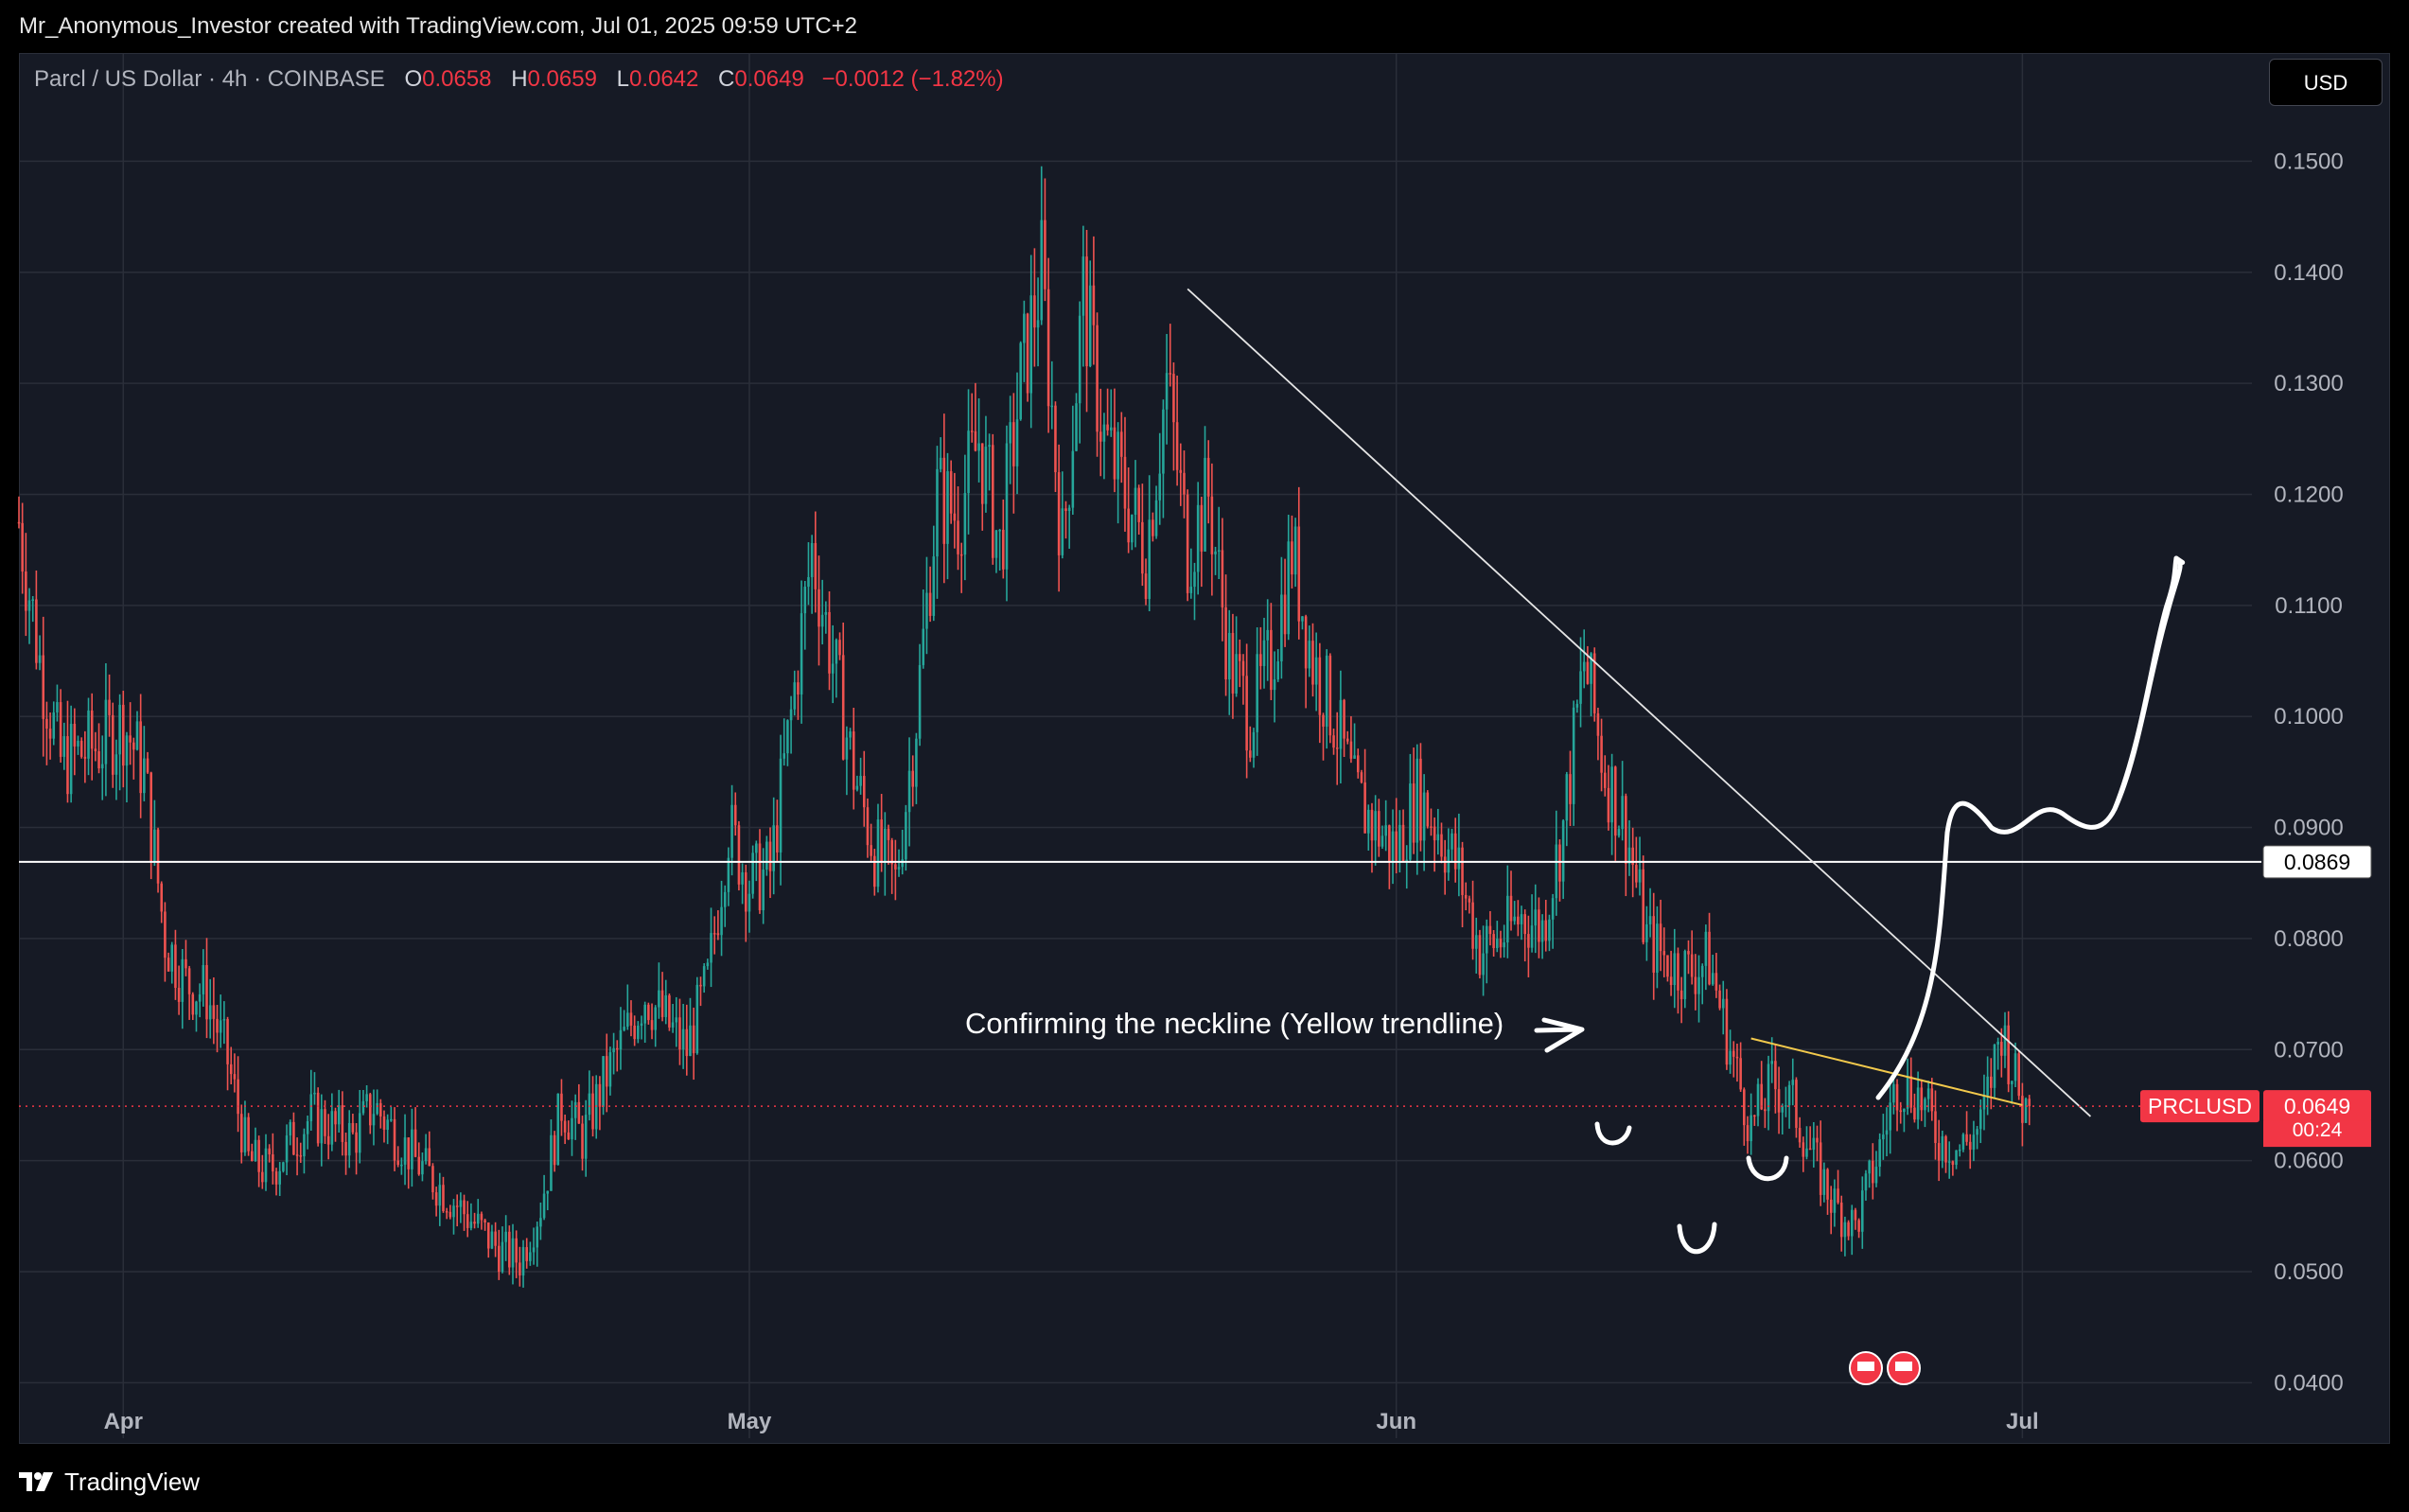 The width and height of the screenshot is (2409, 1512). I want to click on neckline-trendline, so click(1886, 1071).